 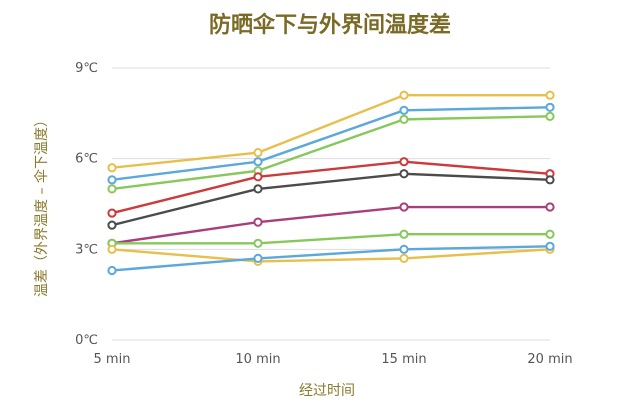 What do you see at coordinates (257, 359) in the screenshot?
I see `x-tick-label: 10 min` at bounding box center [257, 359].